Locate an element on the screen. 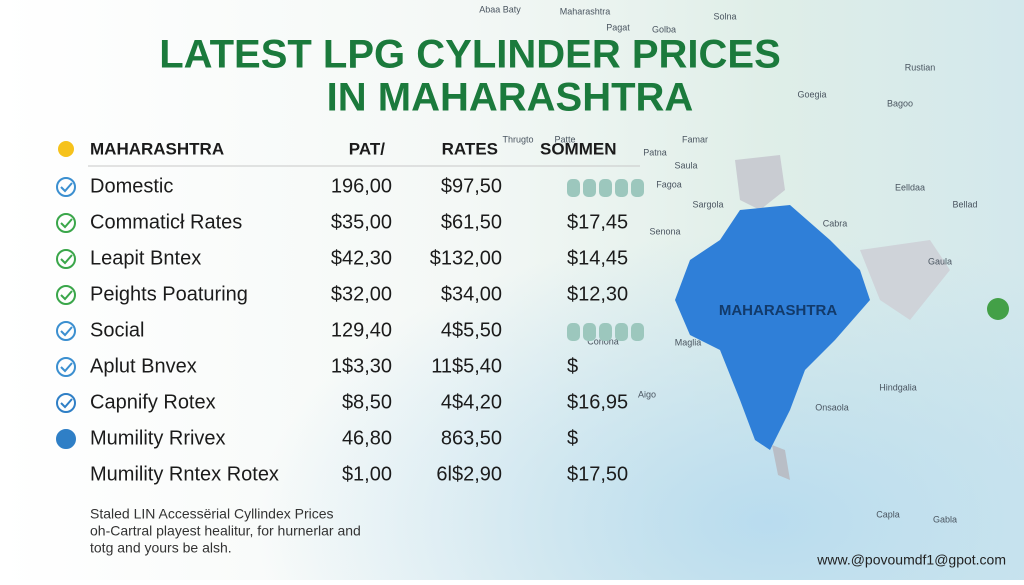 The width and height of the screenshot is (1024, 585). cell: $97,50 is located at coordinates (471, 186).